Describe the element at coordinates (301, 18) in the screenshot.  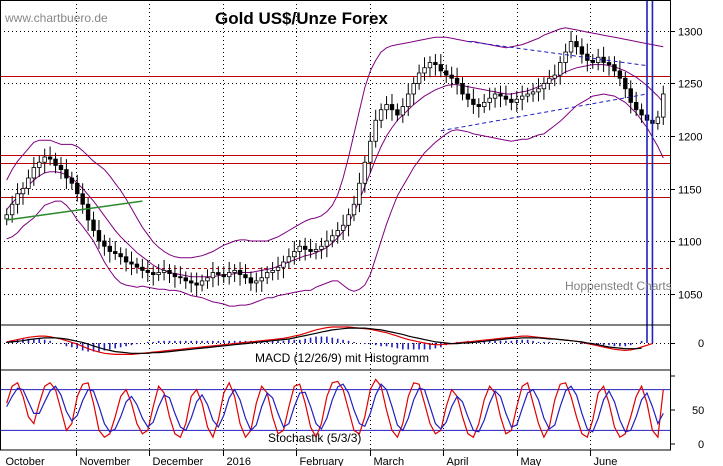
I see `chart-title: Gold US$/Unze Forex` at that location.